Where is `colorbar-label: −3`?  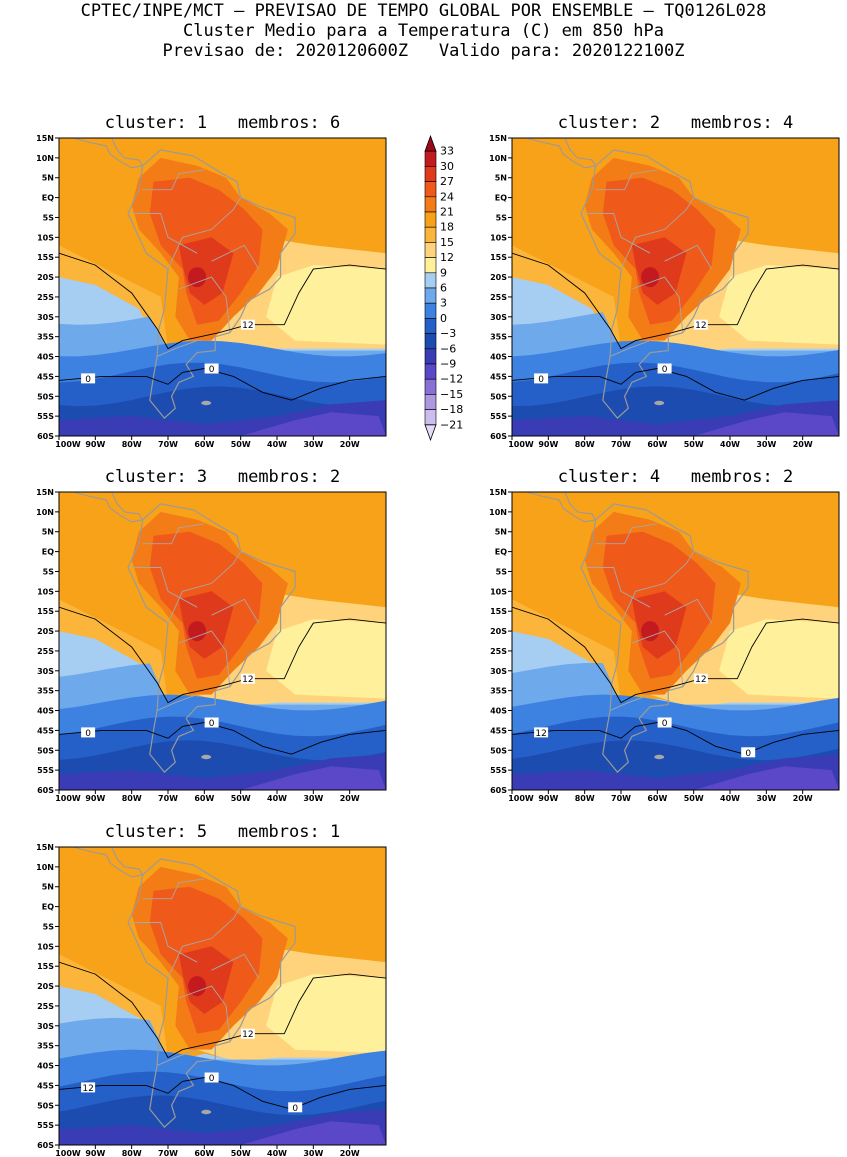
colorbar-label: −3 is located at coordinates (448, 333).